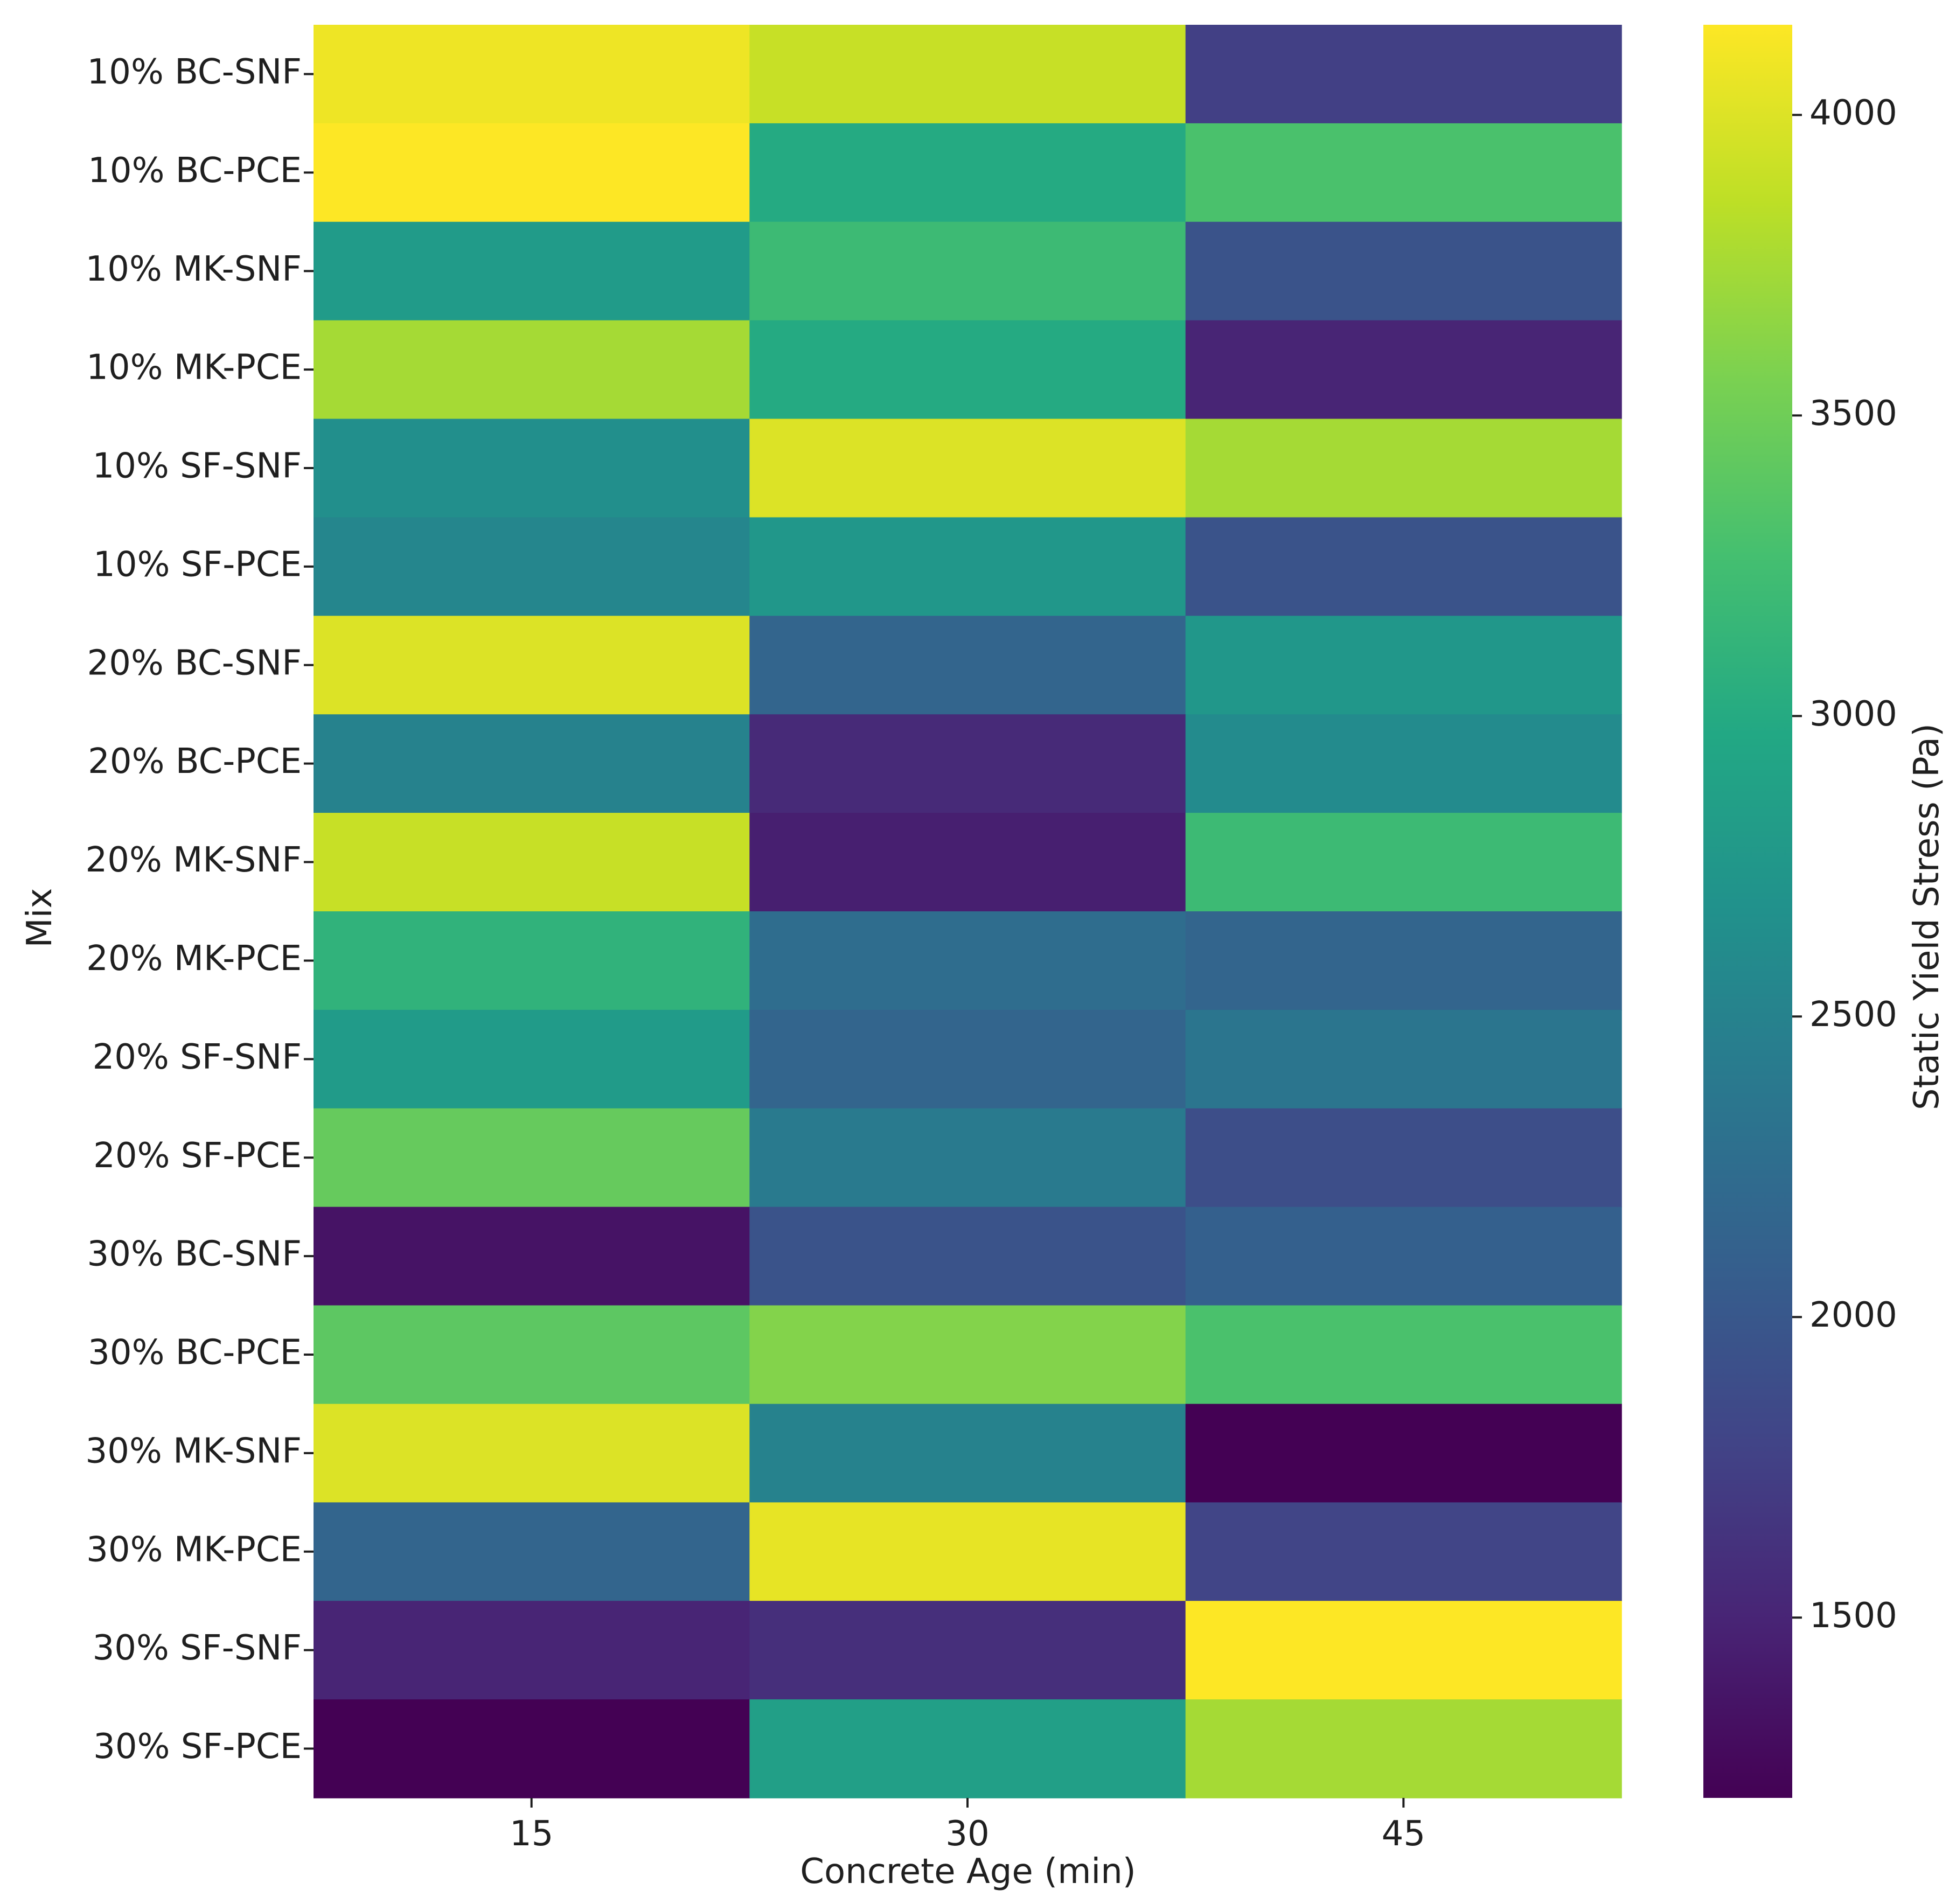 Image resolution: width=1956 pixels, height=1904 pixels. What do you see at coordinates (197, 1747) in the screenshot?
I see `y-axis-tick-label: 30% SF-PCE` at bounding box center [197, 1747].